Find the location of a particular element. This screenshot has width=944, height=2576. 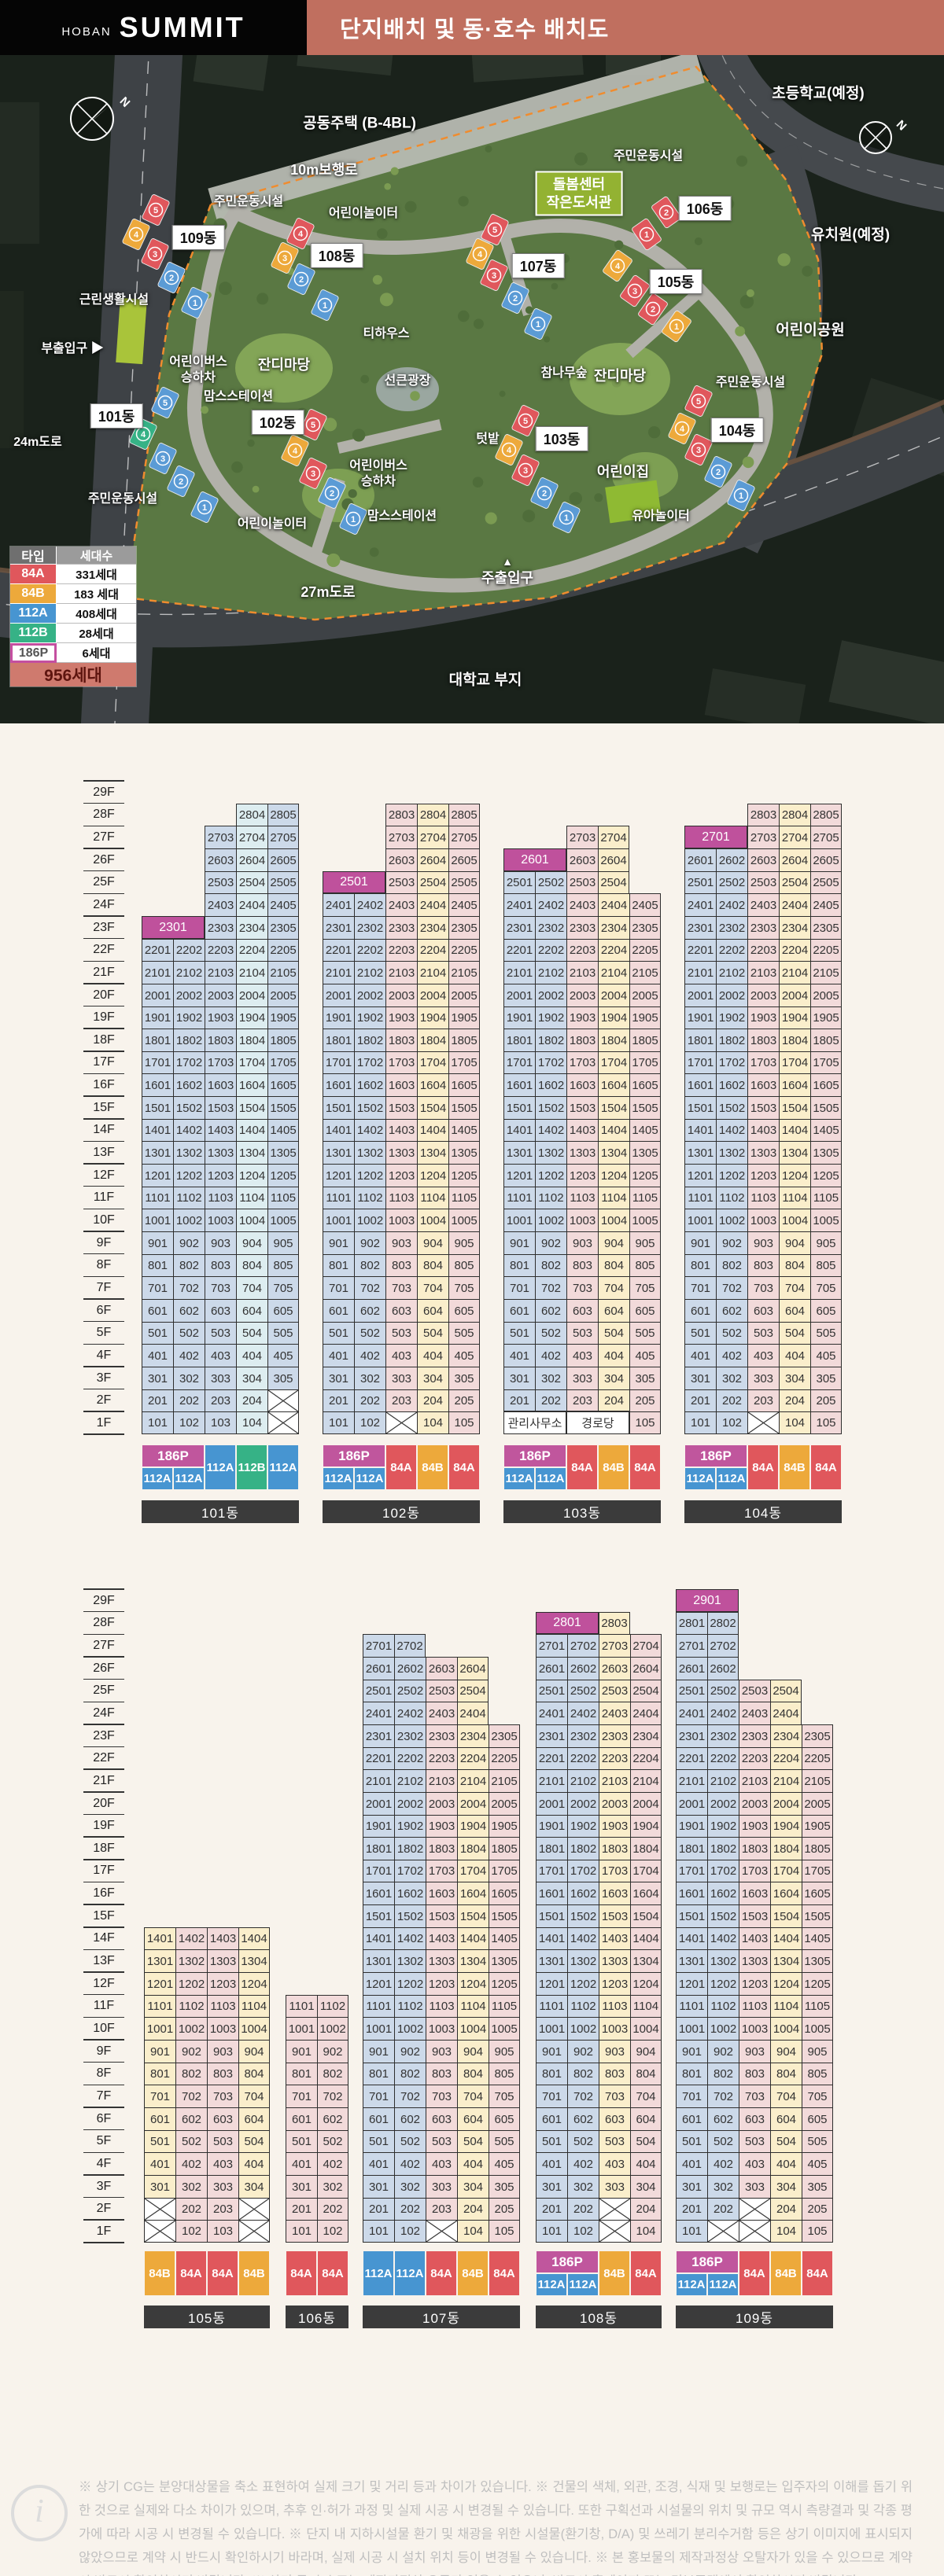

svg-text: 5 is located at coordinates (494, 231).